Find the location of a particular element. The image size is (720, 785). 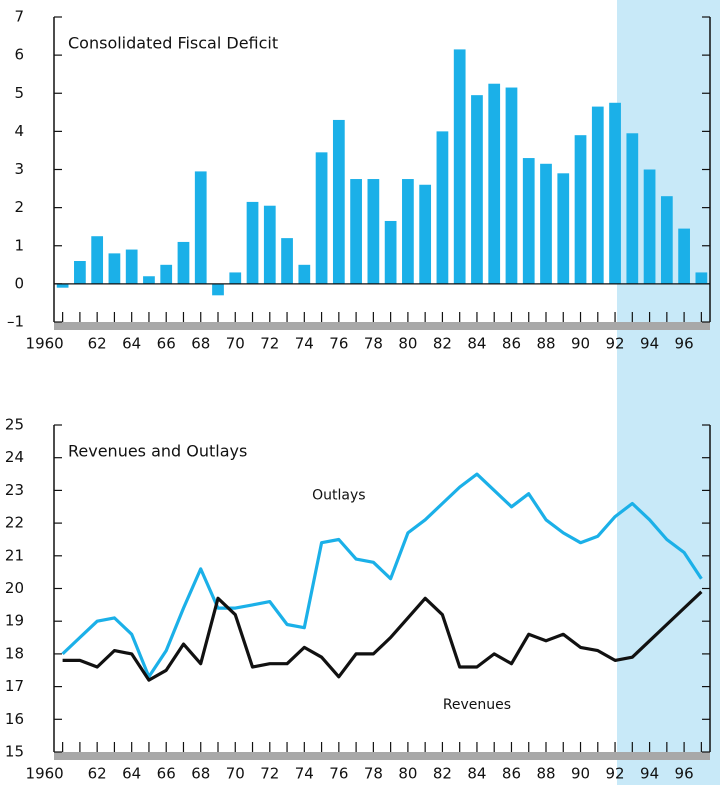

y-tick-label: 22 is located at coordinates (14, 523).